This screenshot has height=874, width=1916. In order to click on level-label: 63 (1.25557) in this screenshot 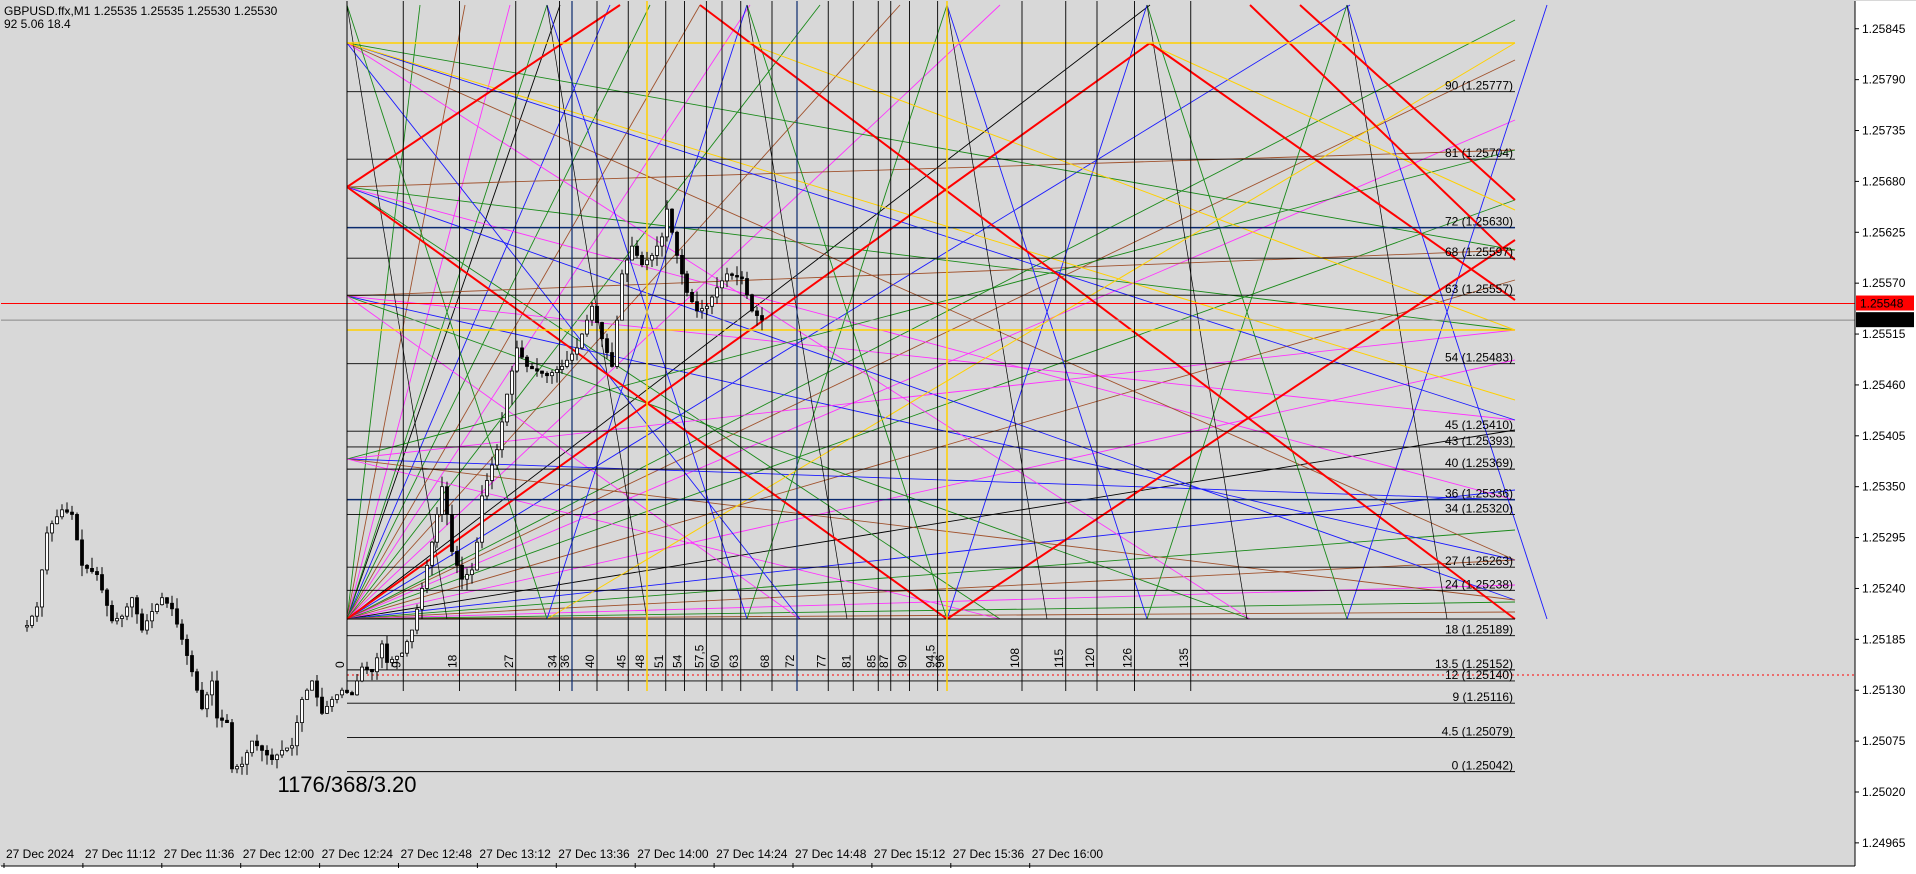, I will do `click(1479, 289)`.